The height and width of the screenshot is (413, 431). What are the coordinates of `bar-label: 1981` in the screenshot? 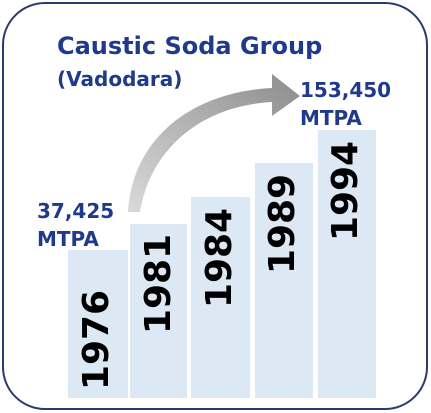 It's located at (158, 284).